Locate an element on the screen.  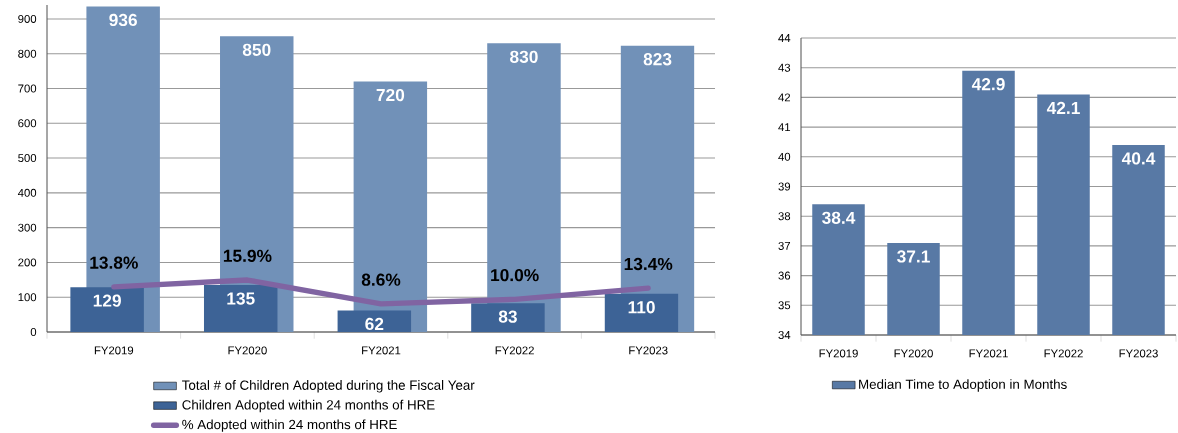
y-tick-label: 300 is located at coordinates (27, 227).